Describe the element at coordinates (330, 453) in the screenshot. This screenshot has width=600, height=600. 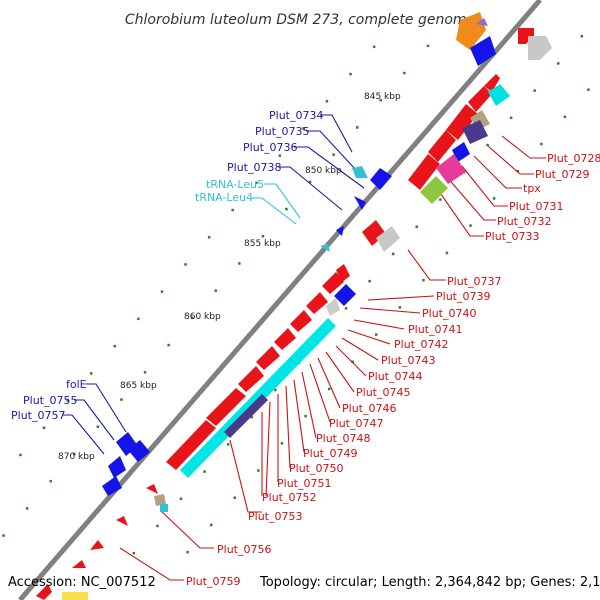
I see `gene-label: Plut_0749` at that location.